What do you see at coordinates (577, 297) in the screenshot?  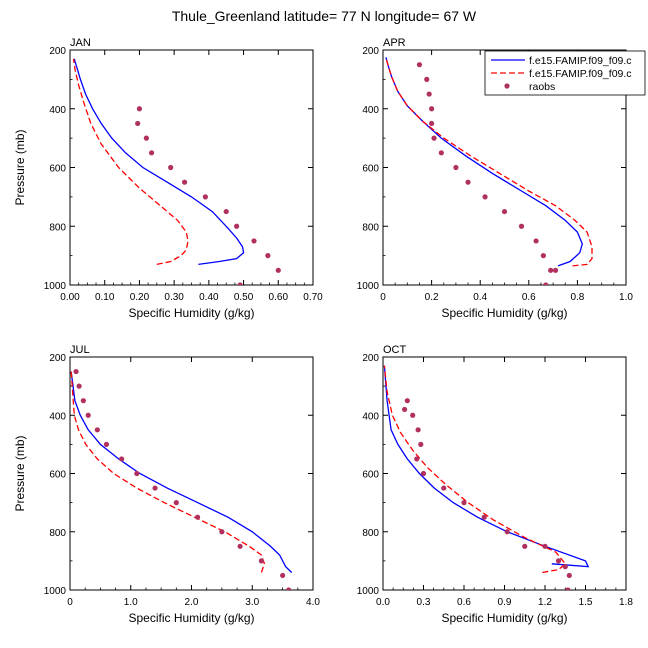 I see `chart-apr-xtick-label: 0.8` at bounding box center [577, 297].